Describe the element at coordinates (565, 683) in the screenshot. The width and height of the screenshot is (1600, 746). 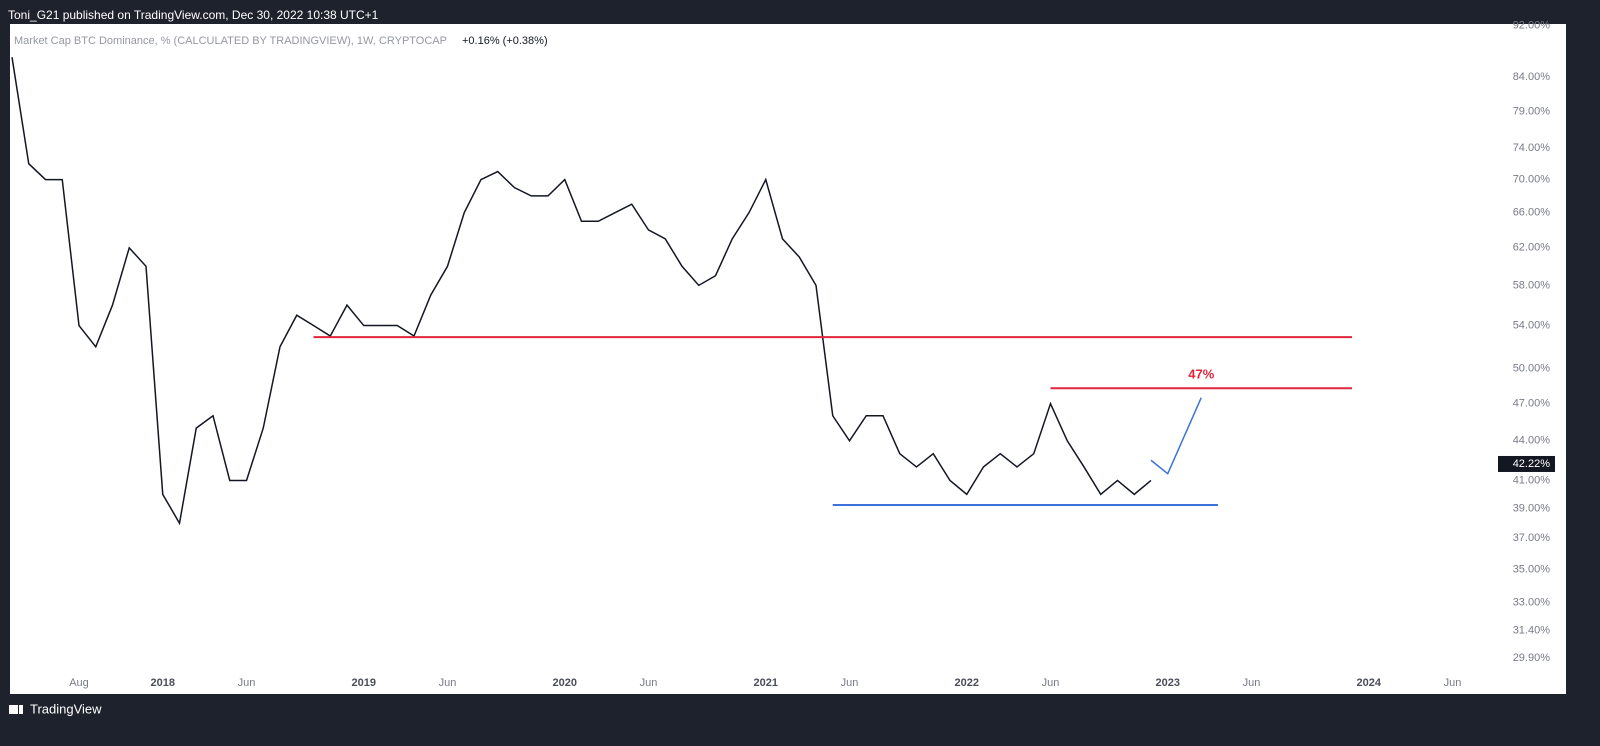
I see `x-tick-label: 2020` at that location.